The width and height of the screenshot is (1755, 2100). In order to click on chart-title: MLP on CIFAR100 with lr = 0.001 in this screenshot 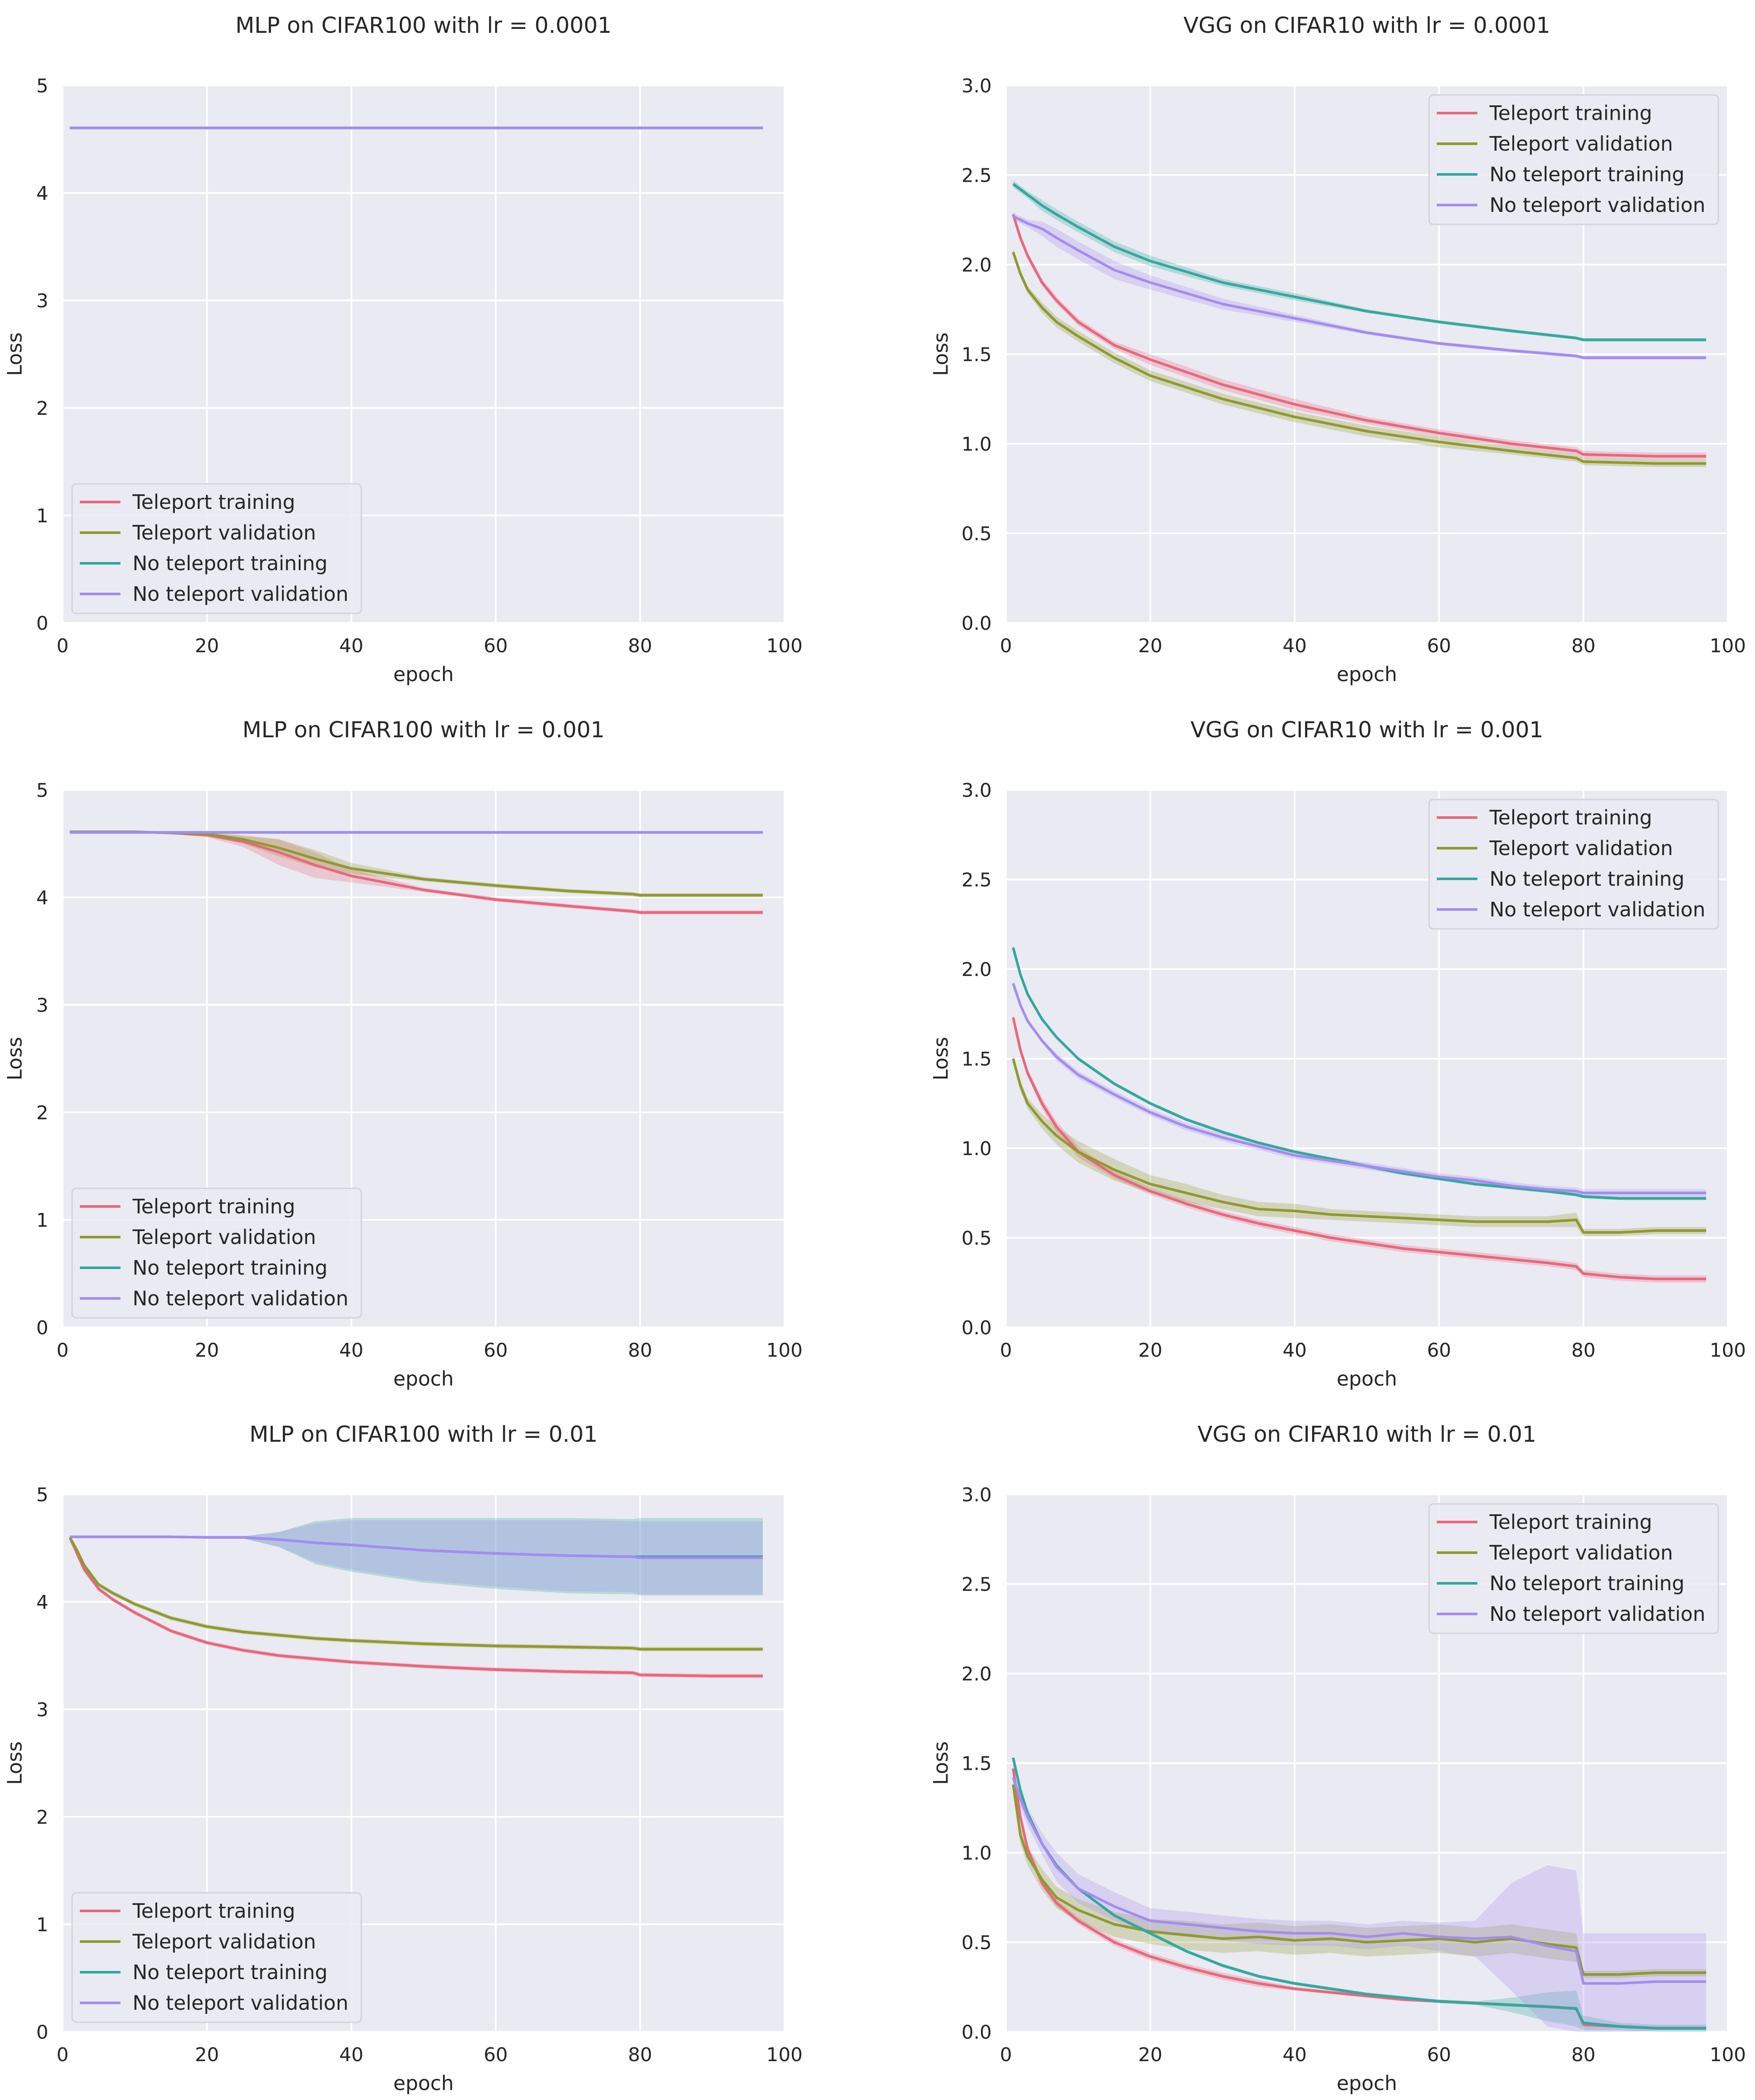, I will do `click(423, 730)`.